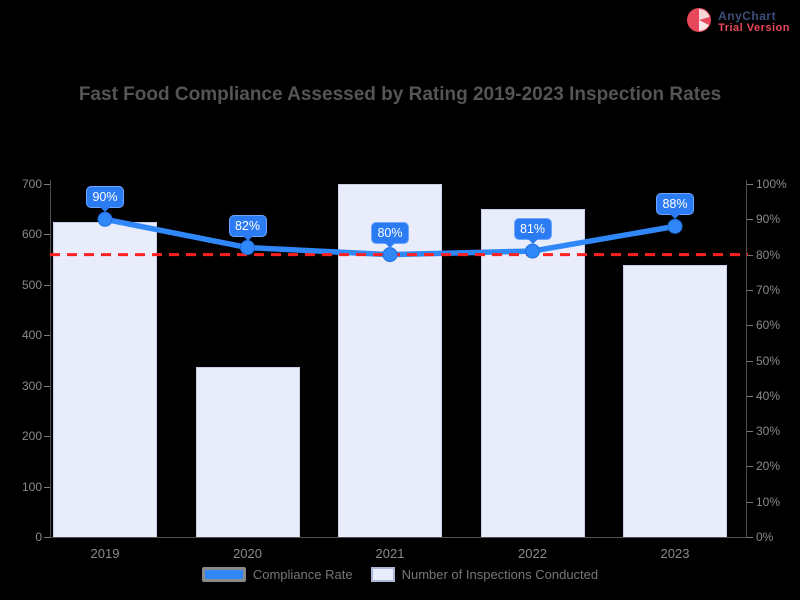 The width and height of the screenshot is (800, 600). I want to click on line-marker-2023, so click(675, 226).